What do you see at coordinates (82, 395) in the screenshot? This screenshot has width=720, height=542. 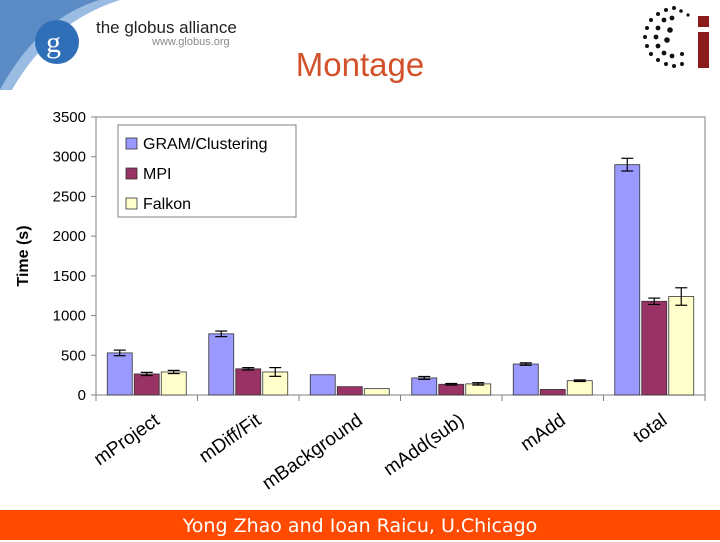 I see `y-tick-label: 0` at bounding box center [82, 395].